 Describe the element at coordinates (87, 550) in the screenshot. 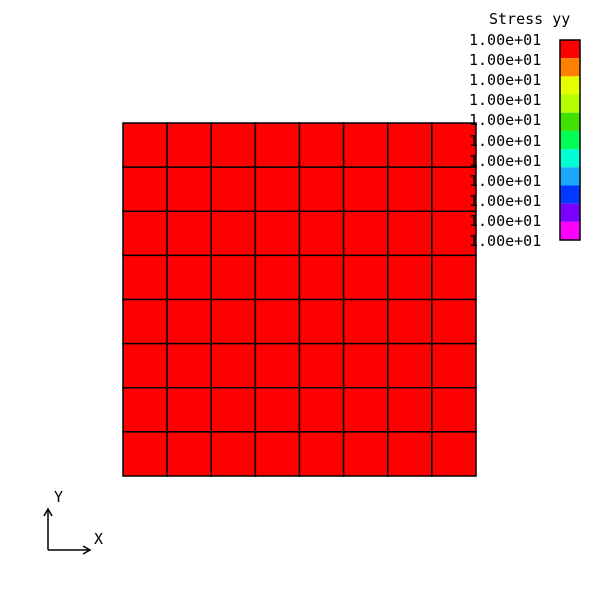

I see `x-arrowhead` at that location.